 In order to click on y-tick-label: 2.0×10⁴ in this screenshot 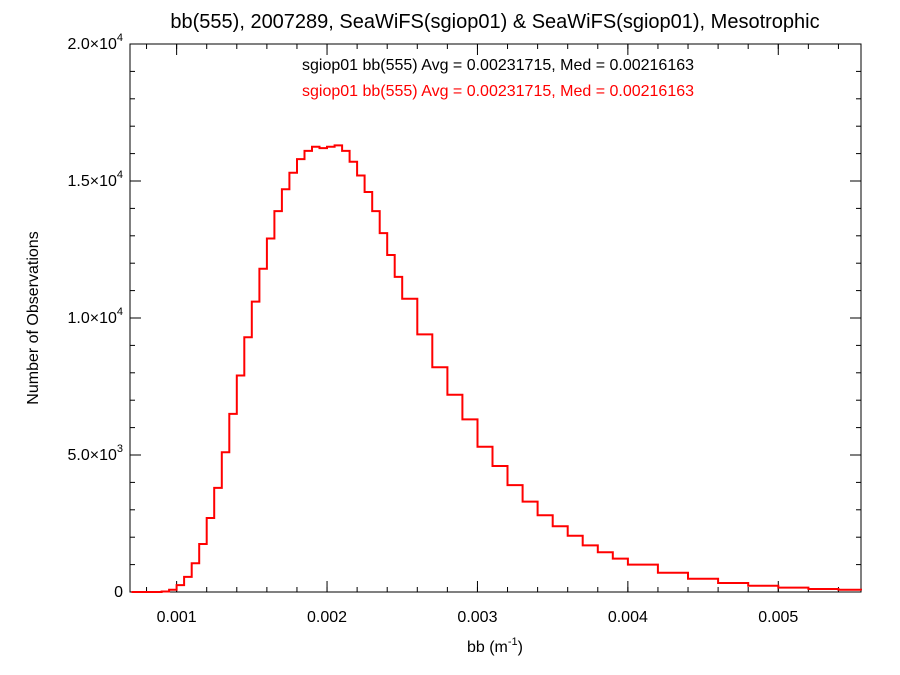, I will do `click(95, 42)`.